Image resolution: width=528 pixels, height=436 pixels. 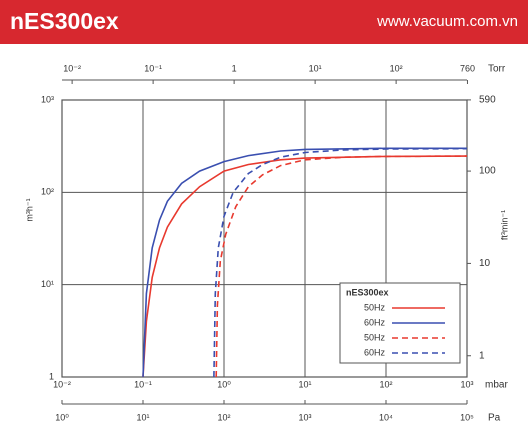 I want to click on legend-title: nES300ex, so click(x=367, y=292).